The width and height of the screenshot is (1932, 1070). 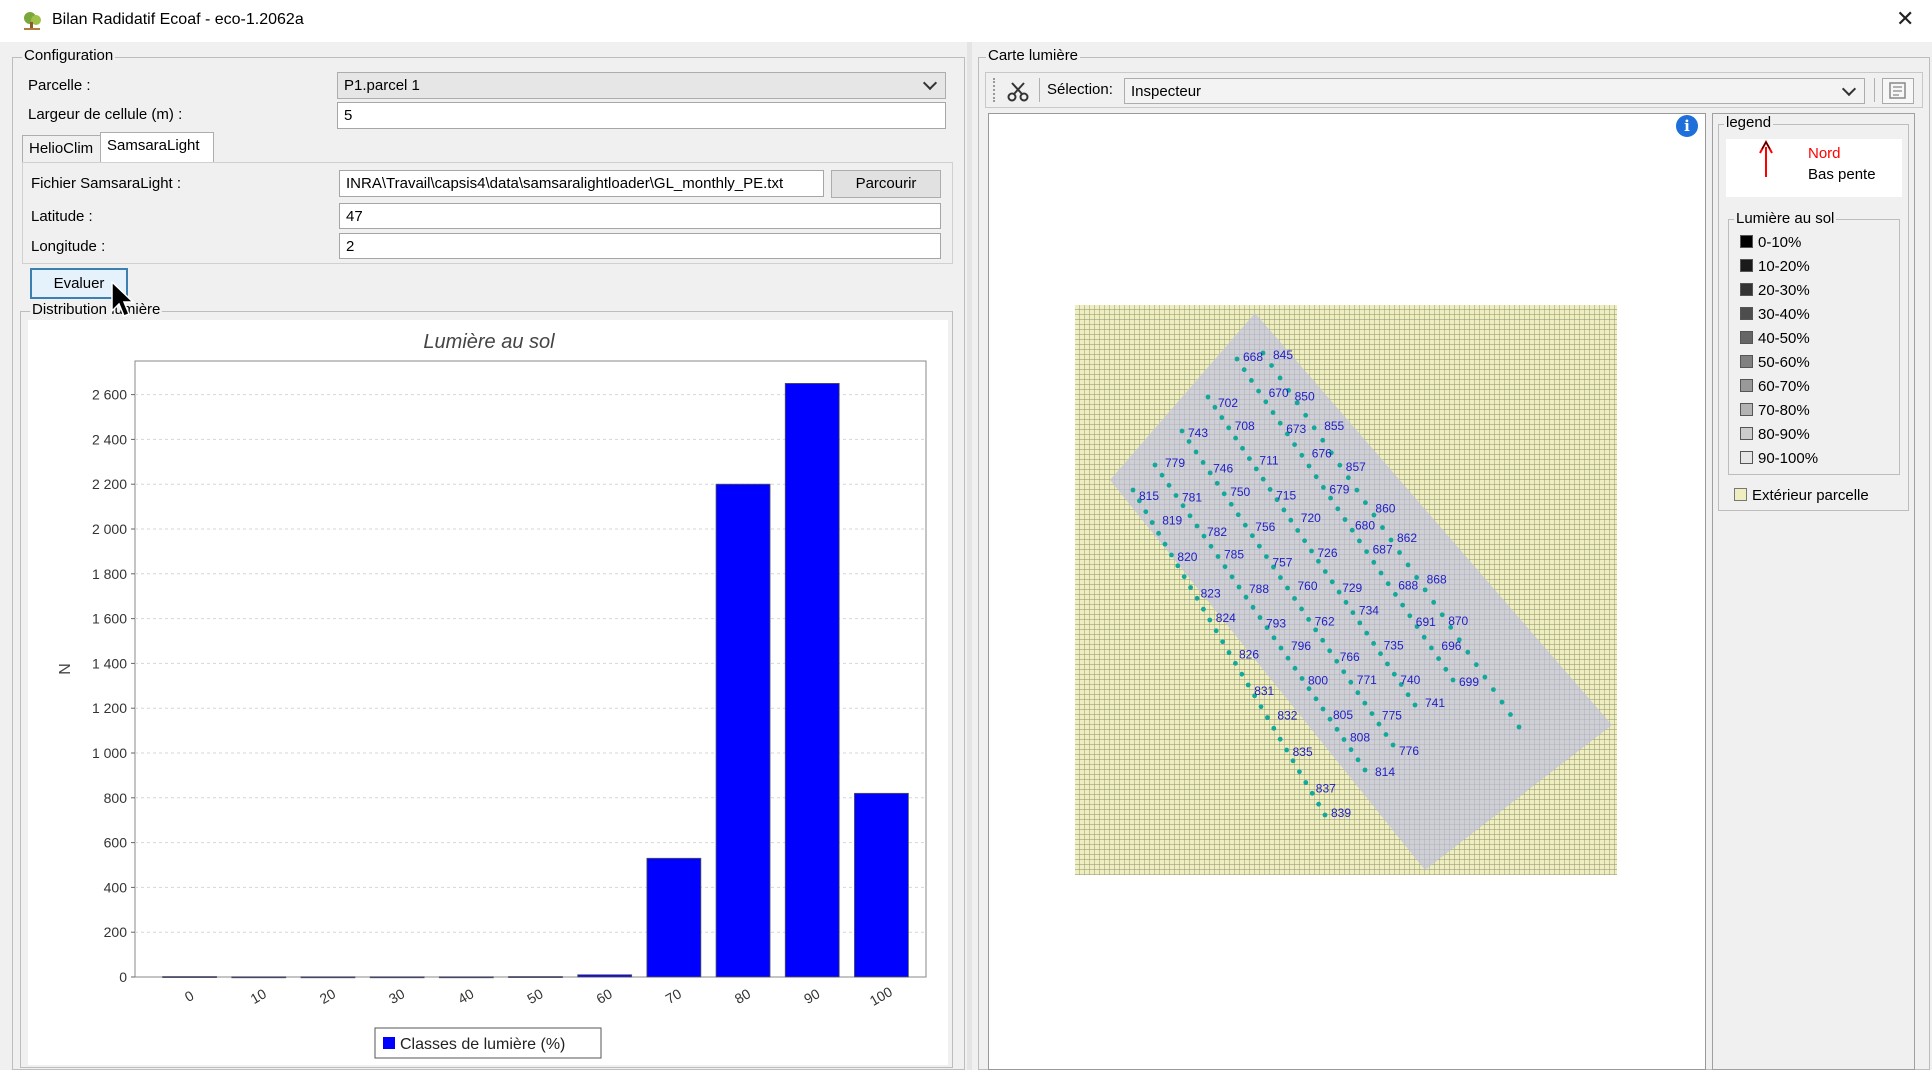 I want to click on close-icon: ✕, so click(x=1905, y=18).